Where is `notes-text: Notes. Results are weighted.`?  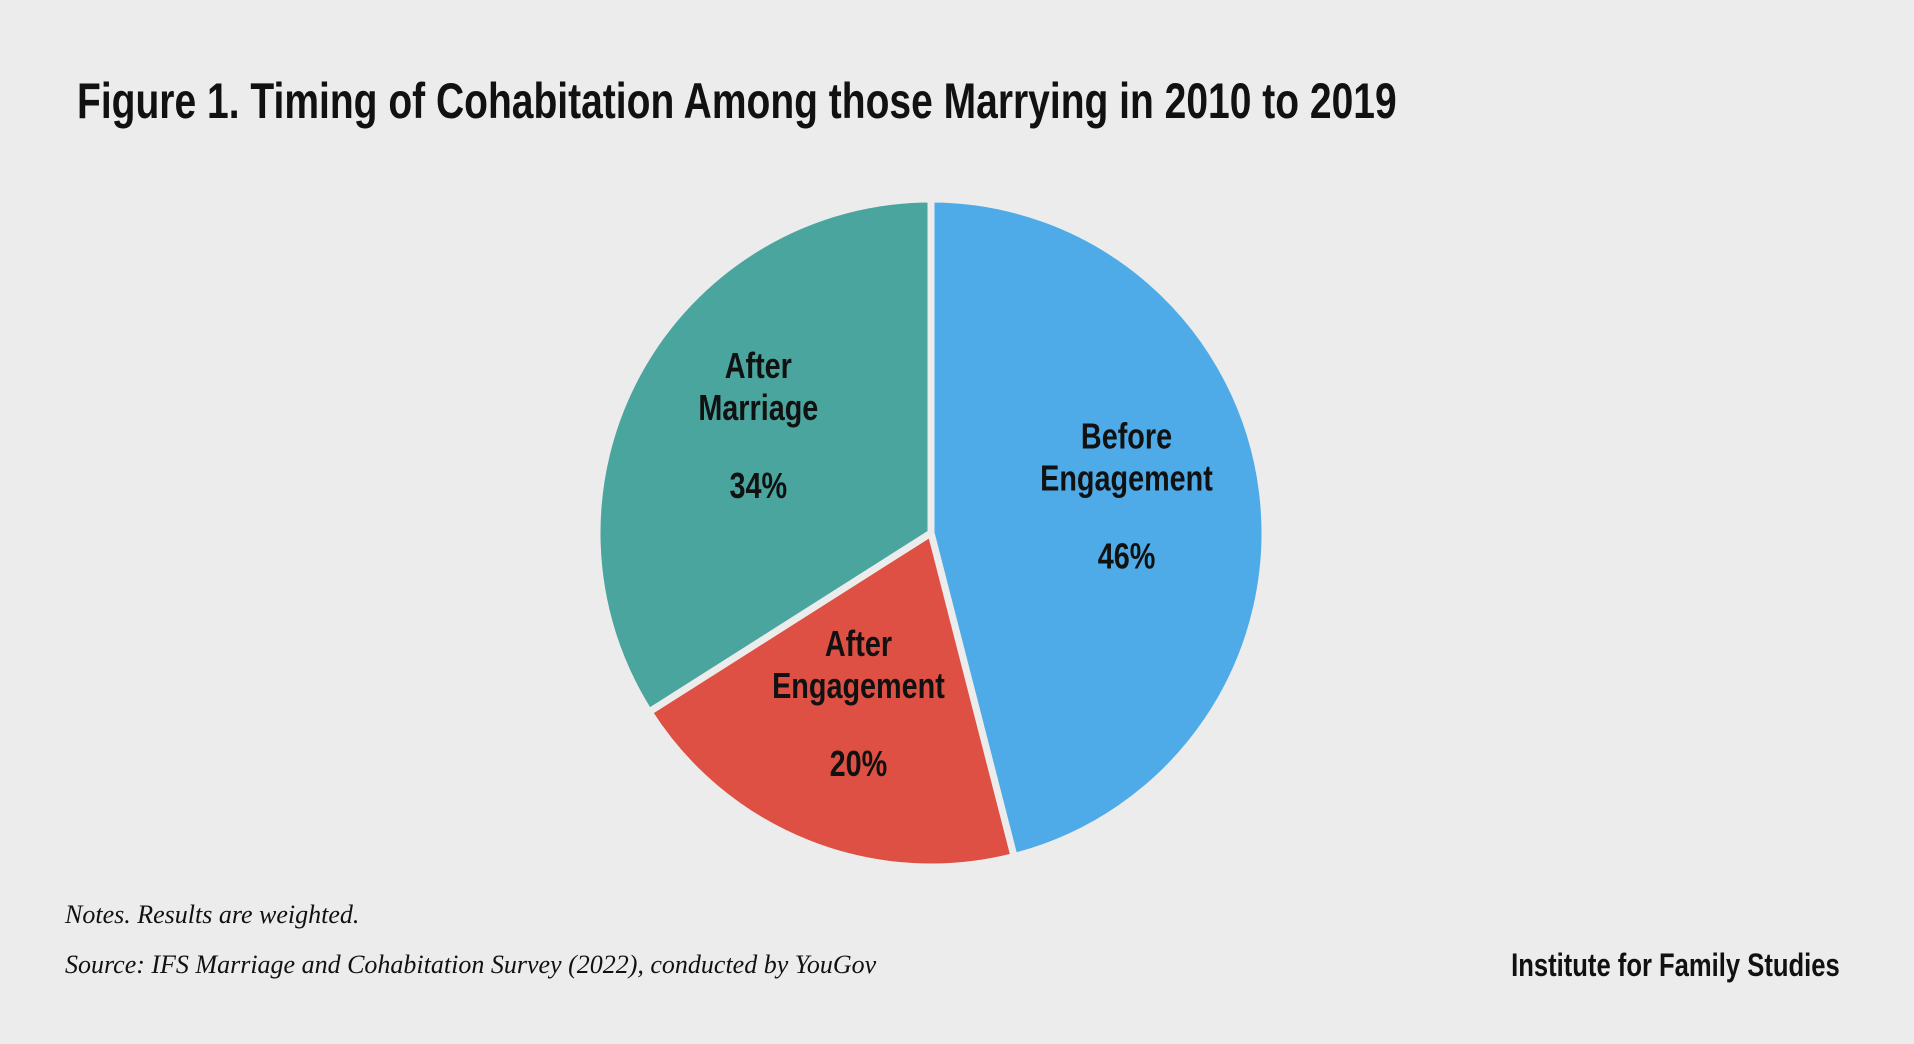 notes-text: Notes. Results are weighted. is located at coordinates (212, 914).